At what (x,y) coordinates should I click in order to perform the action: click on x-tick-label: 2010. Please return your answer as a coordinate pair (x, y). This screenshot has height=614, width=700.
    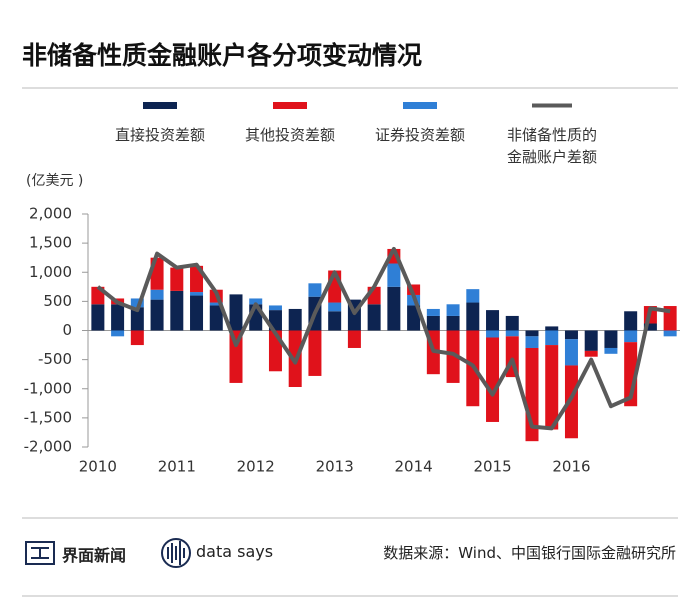
    Looking at the image, I should click on (98, 467).